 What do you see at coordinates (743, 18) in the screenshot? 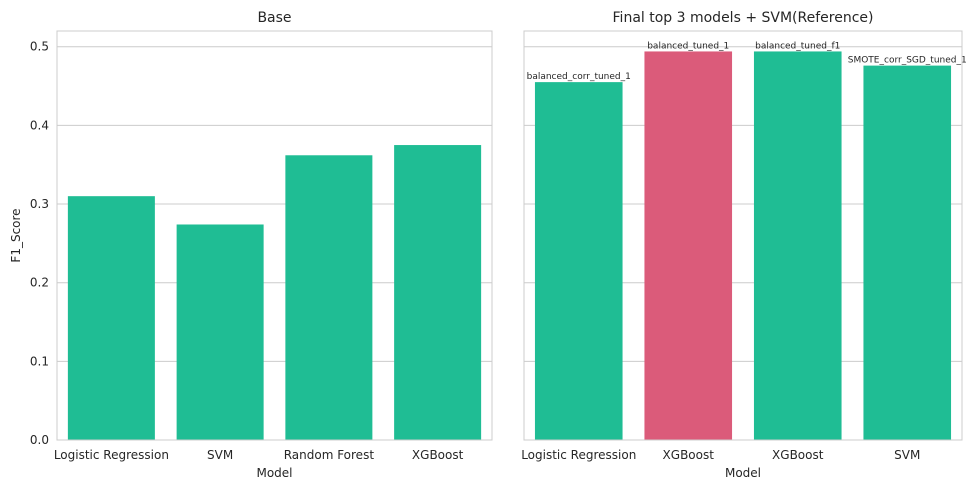
I see `chart-title: Final top 3 models + SVM(Reference)` at bounding box center [743, 18].